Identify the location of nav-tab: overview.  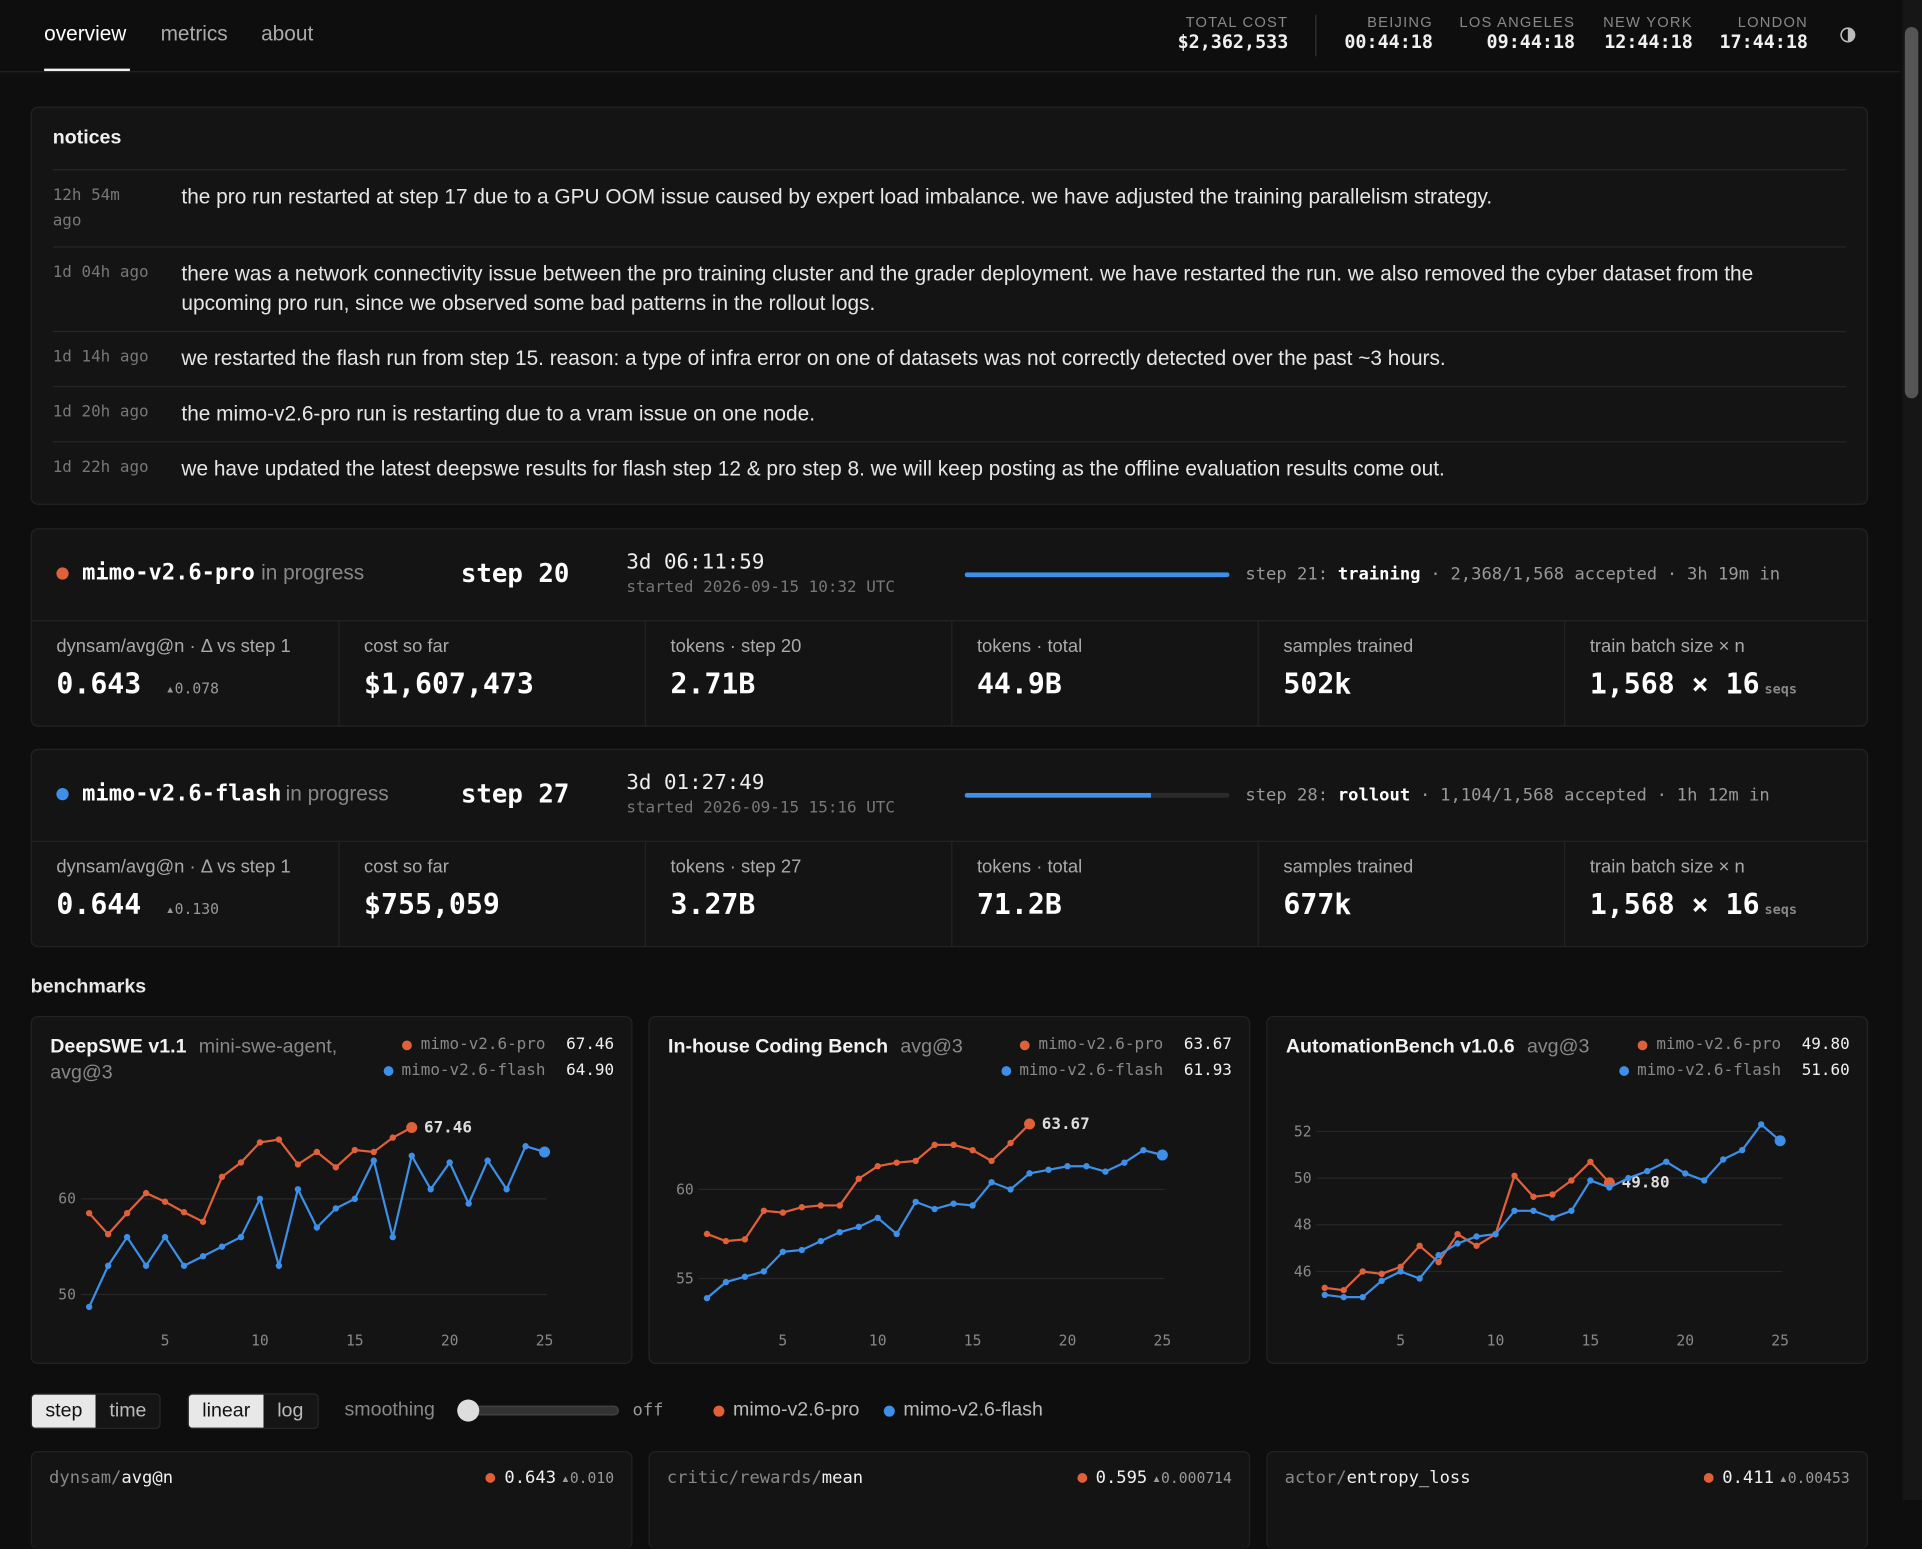
(85, 34).